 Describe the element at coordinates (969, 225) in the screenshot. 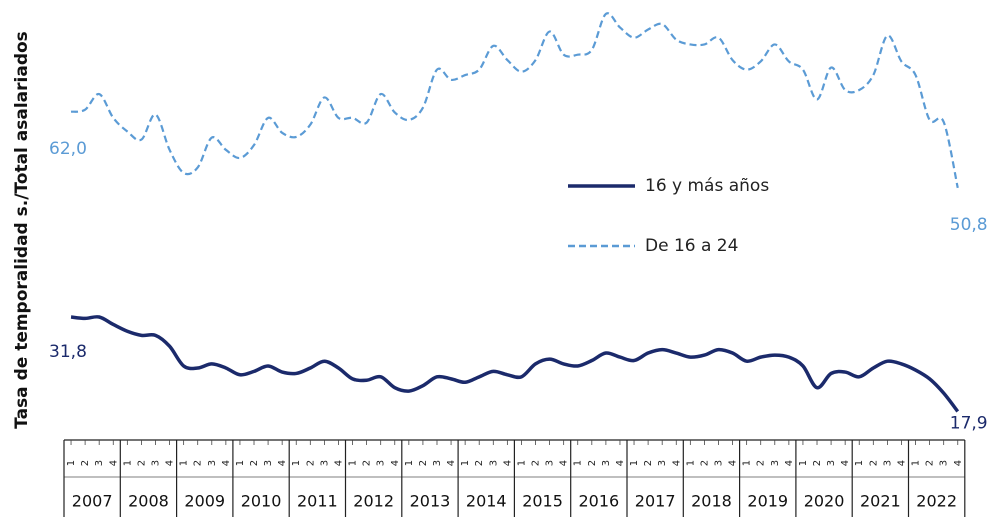

I see `value-label: 50,8` at that location.